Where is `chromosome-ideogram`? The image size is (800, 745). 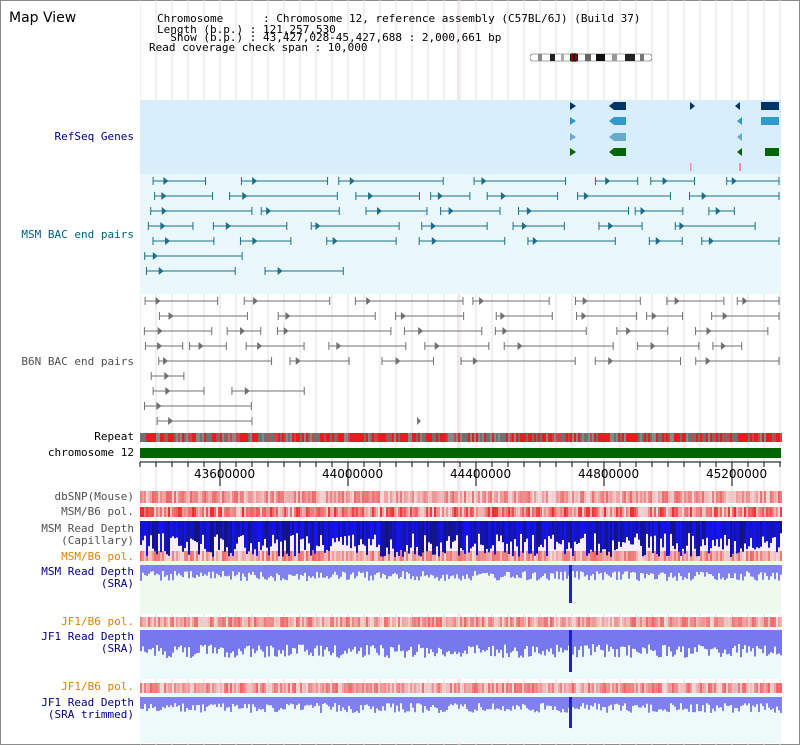 chromosome-ideogram is located at coordinates (591, 57).